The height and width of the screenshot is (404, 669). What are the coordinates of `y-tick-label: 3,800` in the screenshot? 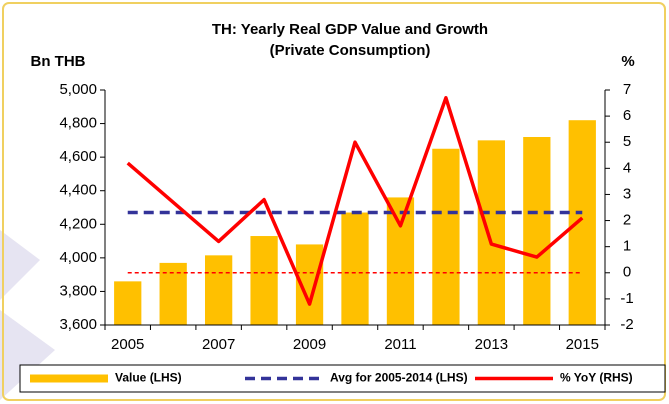 It's located at (78, 290).